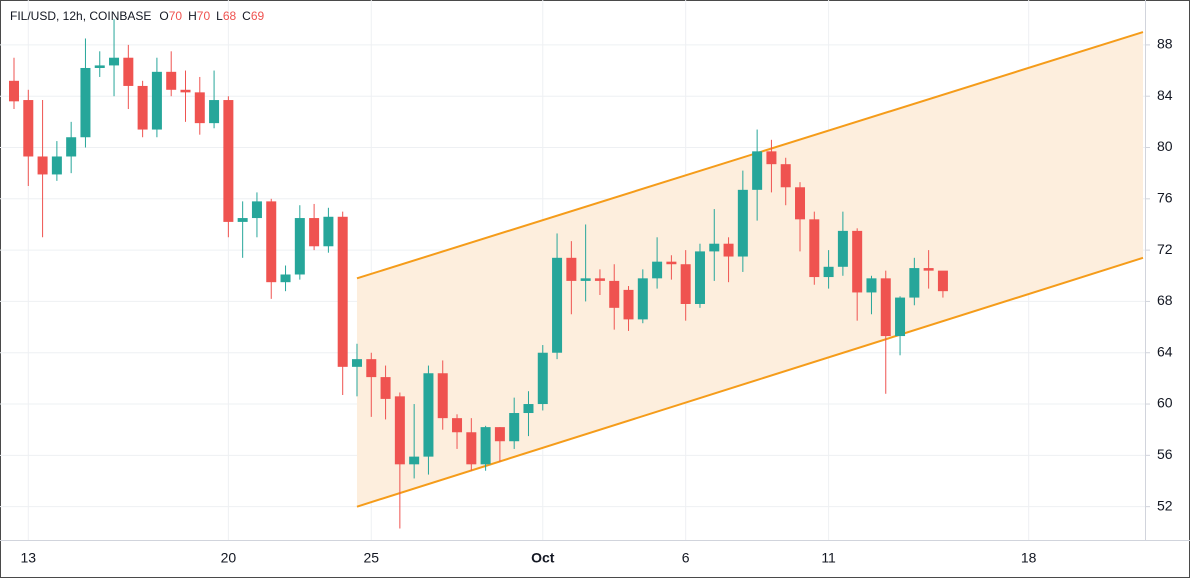  What do you see at coordinates (828, 558) in the screenshot?
I see `x-tick-label: 11` at bounding box center [828, 558].